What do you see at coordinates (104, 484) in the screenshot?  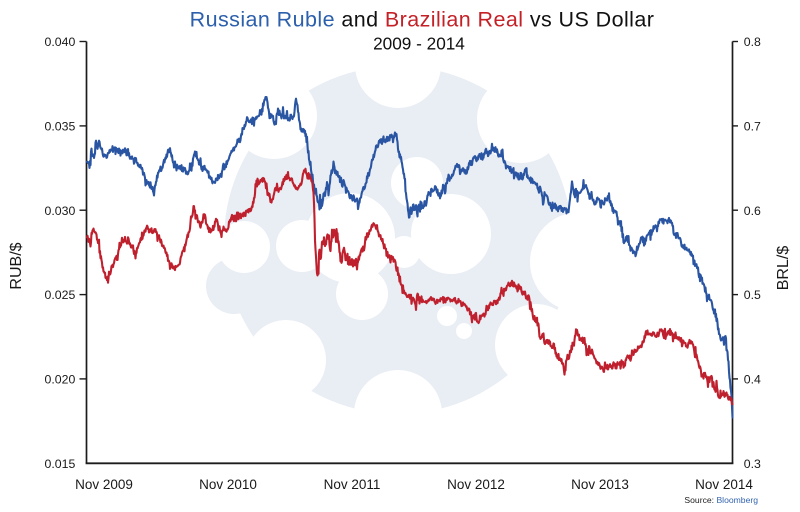 I see `svg-text: Nov 2009` at bounding box center [104, 484].